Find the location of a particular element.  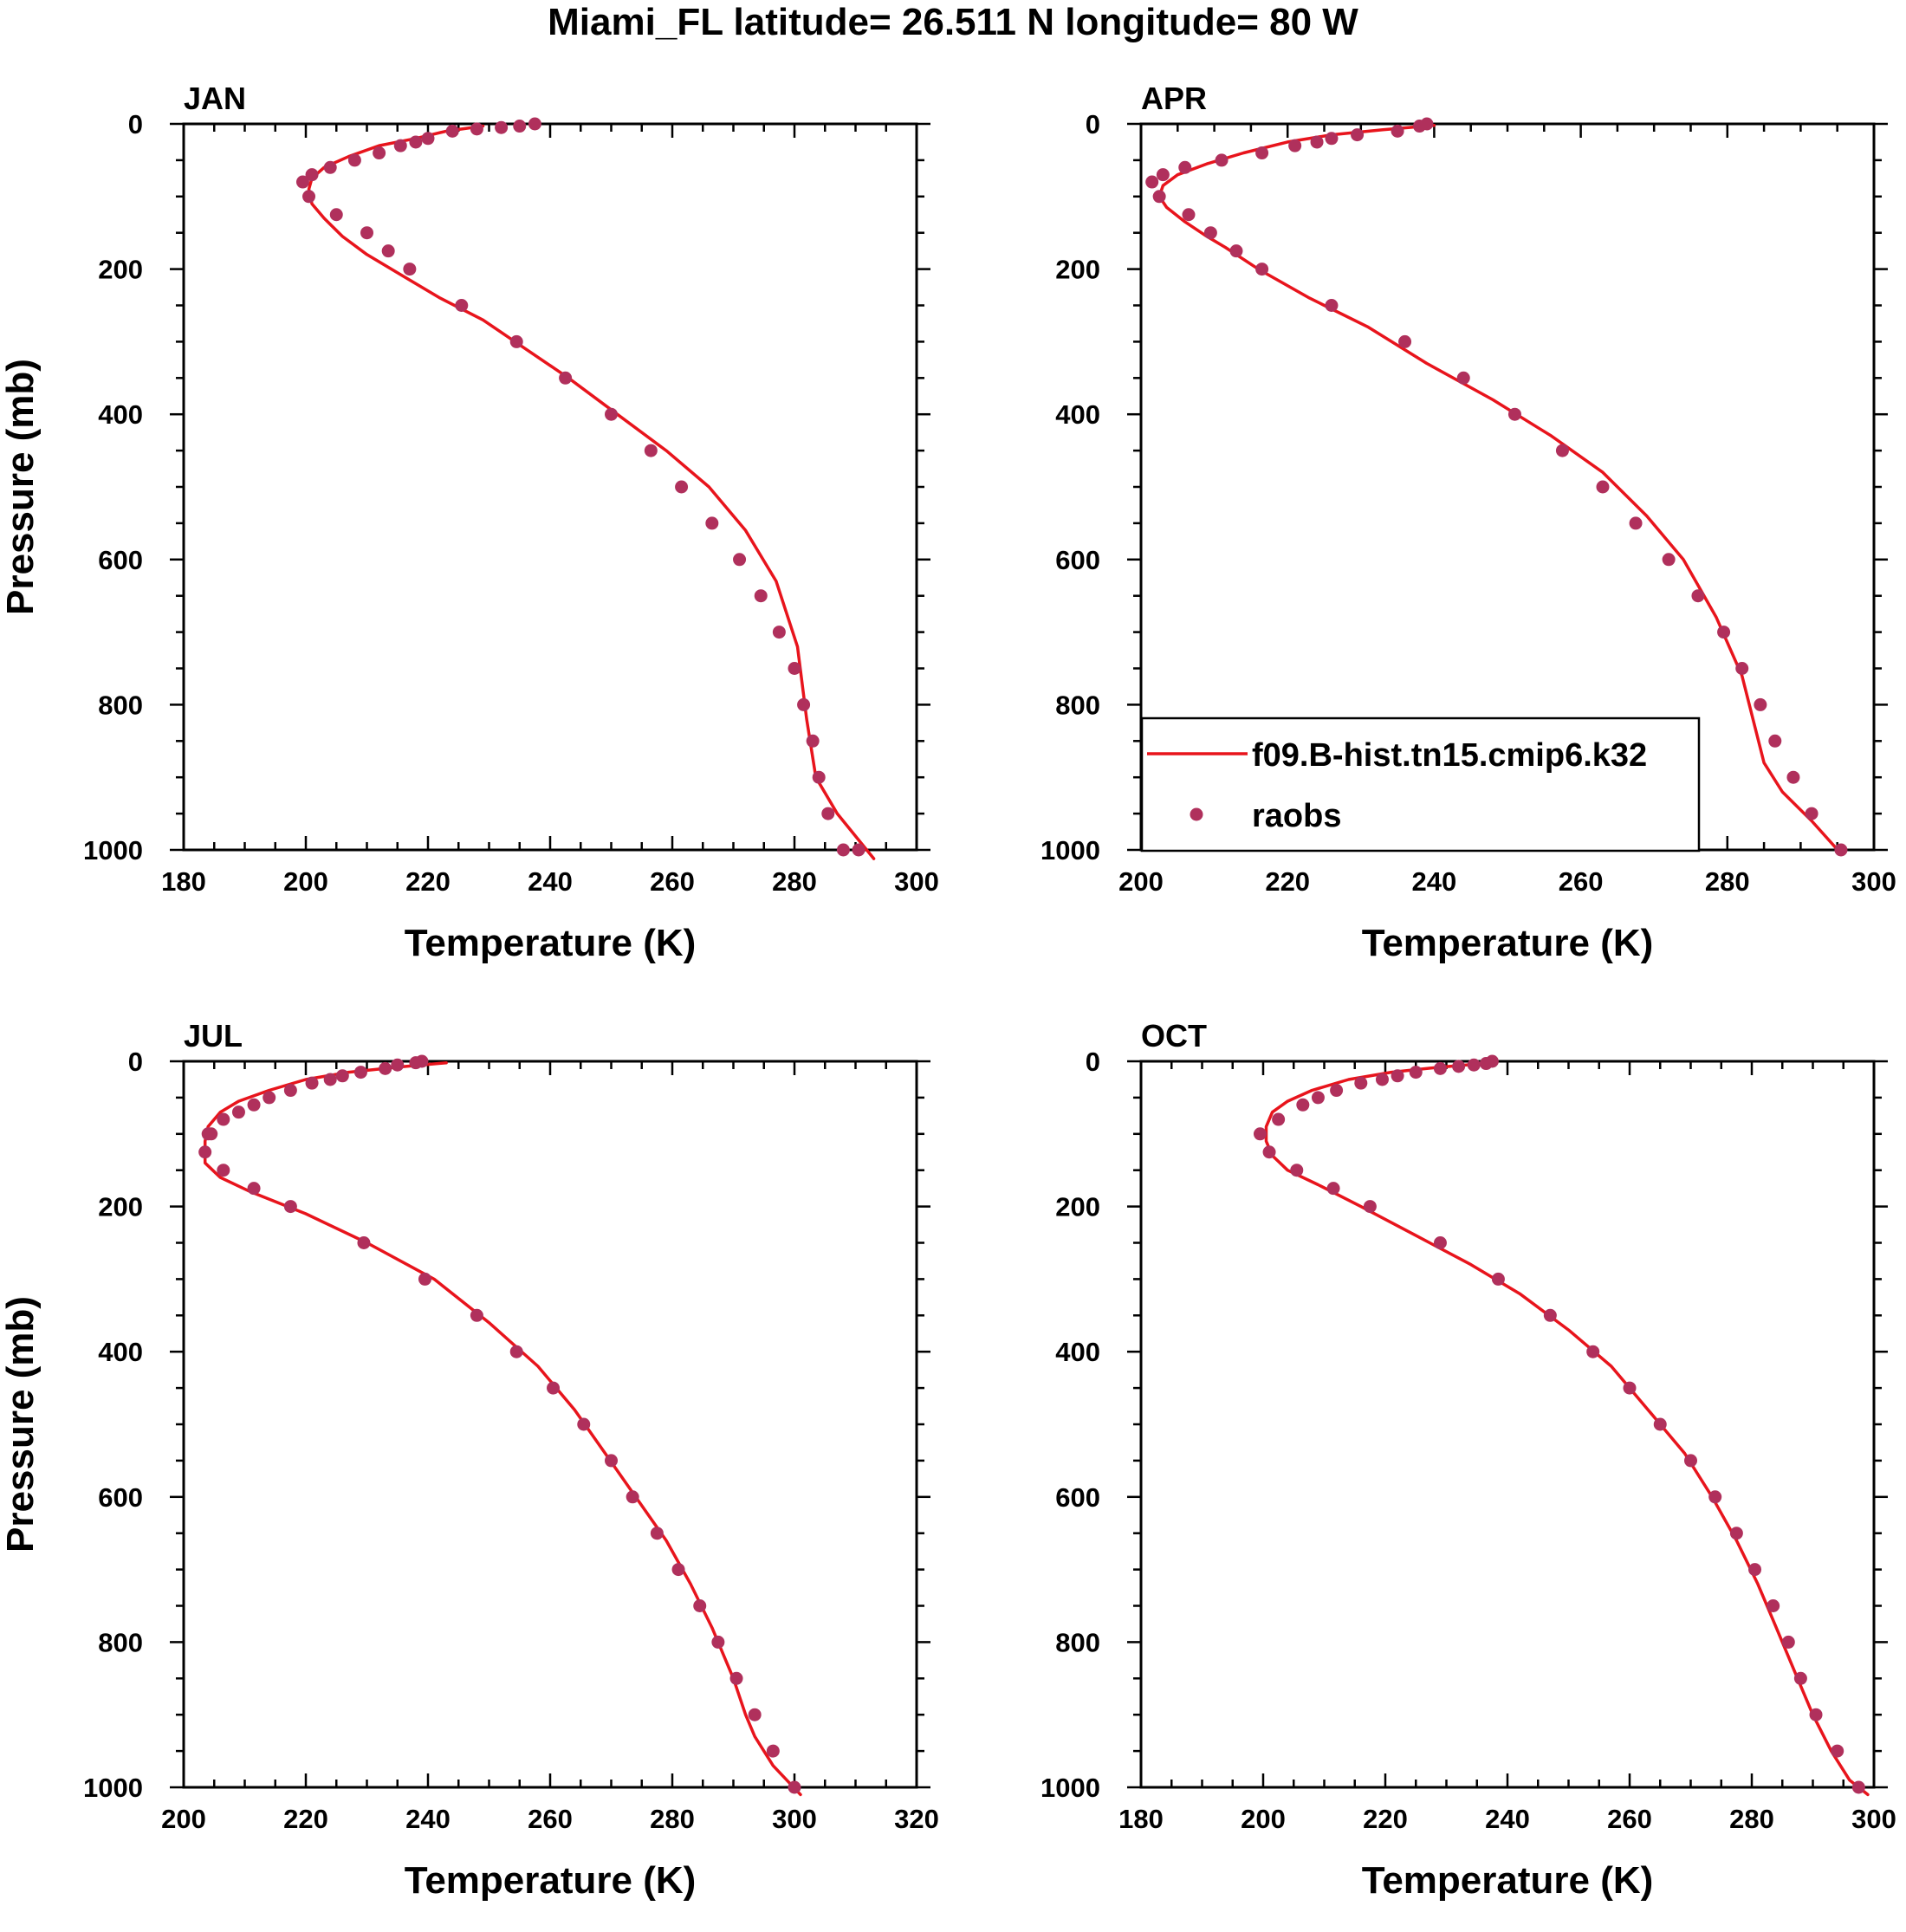

panel-label: JUL is located at coordinates (213, 1036).